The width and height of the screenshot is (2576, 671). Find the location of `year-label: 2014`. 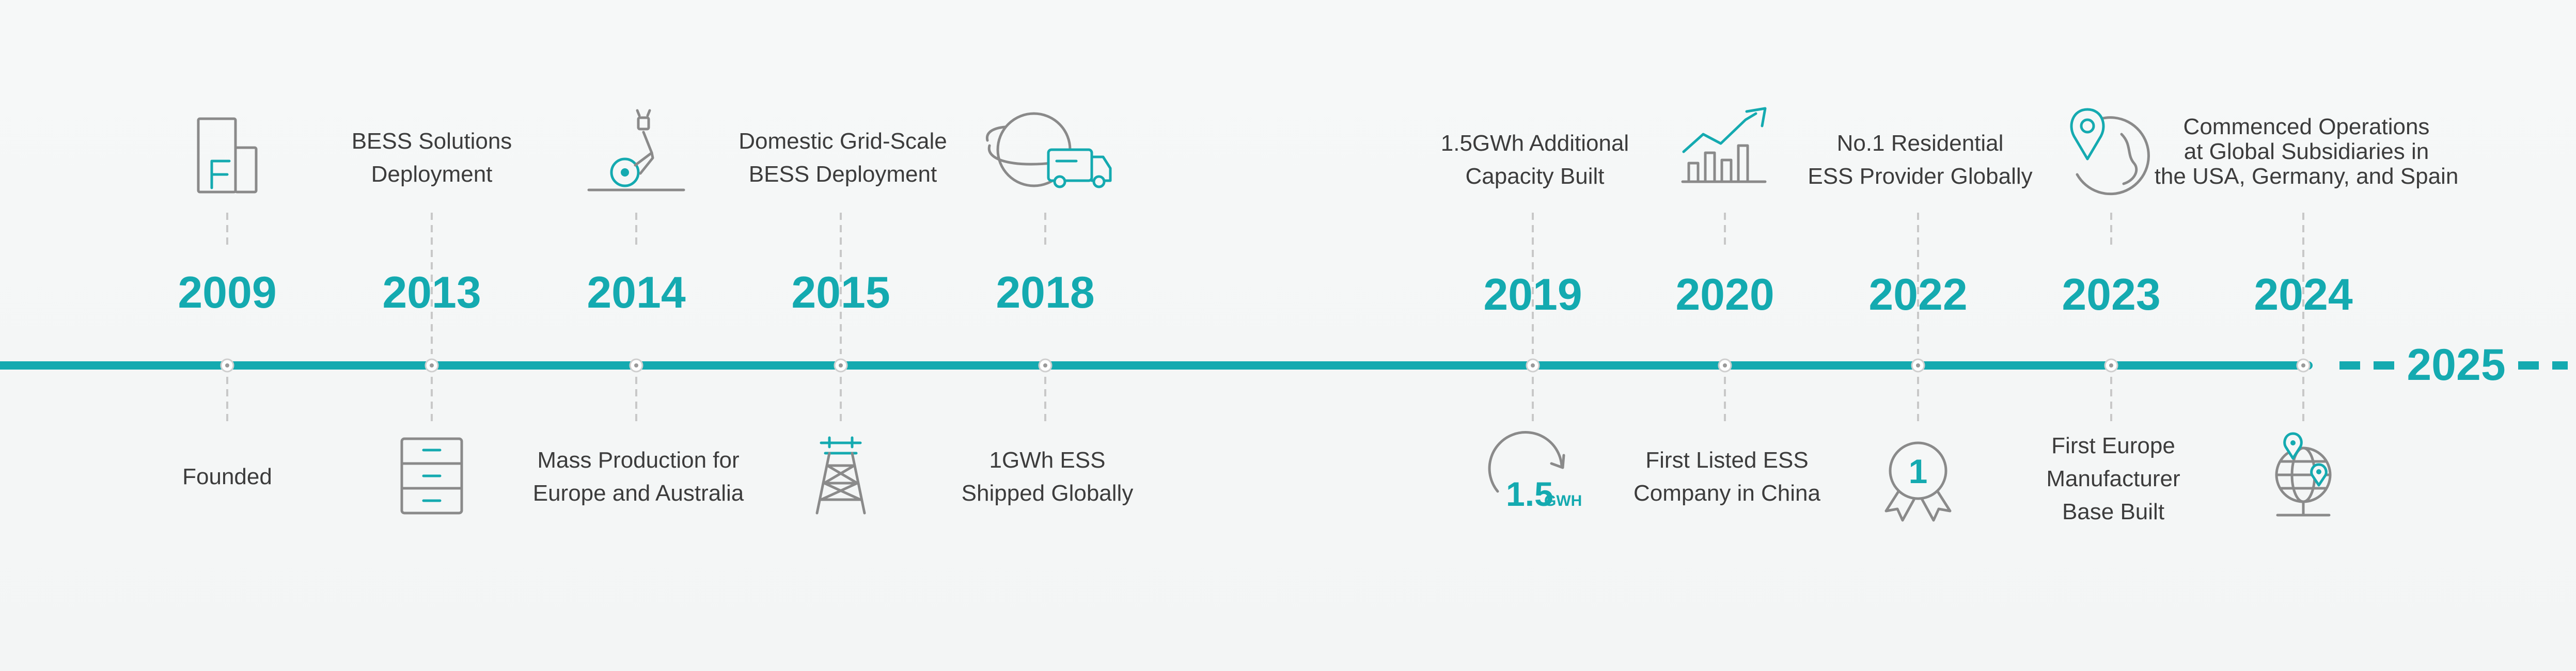

year-label: 2014 is located at coordinates (636, 292).